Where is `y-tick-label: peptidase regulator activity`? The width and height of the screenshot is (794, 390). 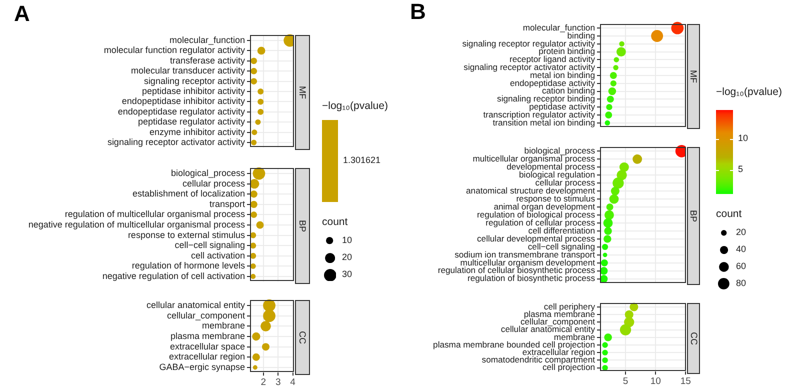
y-tick-label: peptidase regulator activity is located at coordinates (192, 121).